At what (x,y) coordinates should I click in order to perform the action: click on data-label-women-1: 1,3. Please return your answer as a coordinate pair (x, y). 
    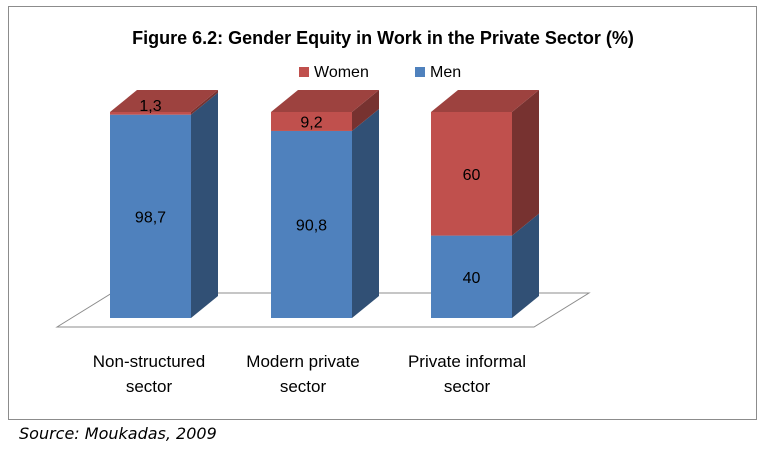
    Looking at the image, I should click on (150, 106).